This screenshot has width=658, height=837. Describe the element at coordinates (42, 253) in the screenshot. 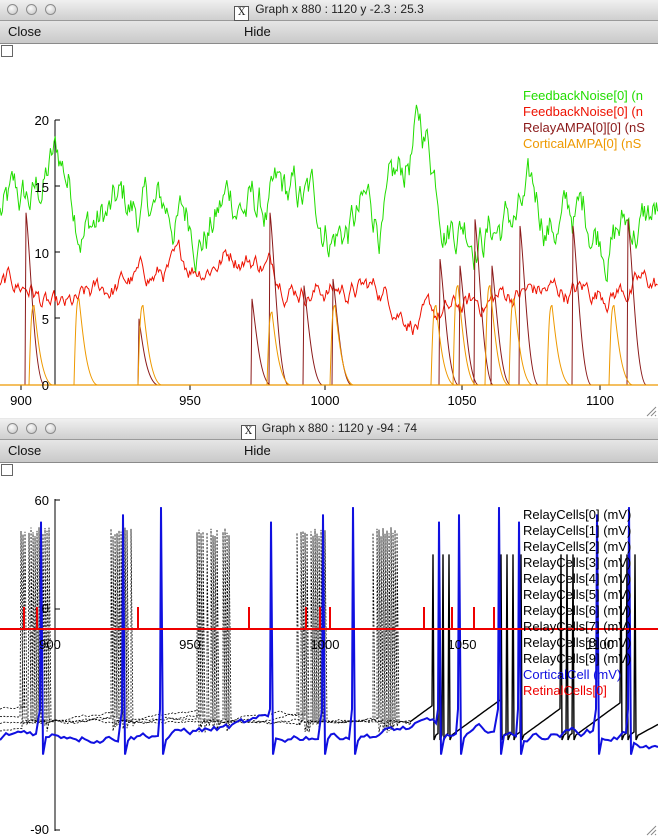

I see `y-tick-label: 10` at that location.